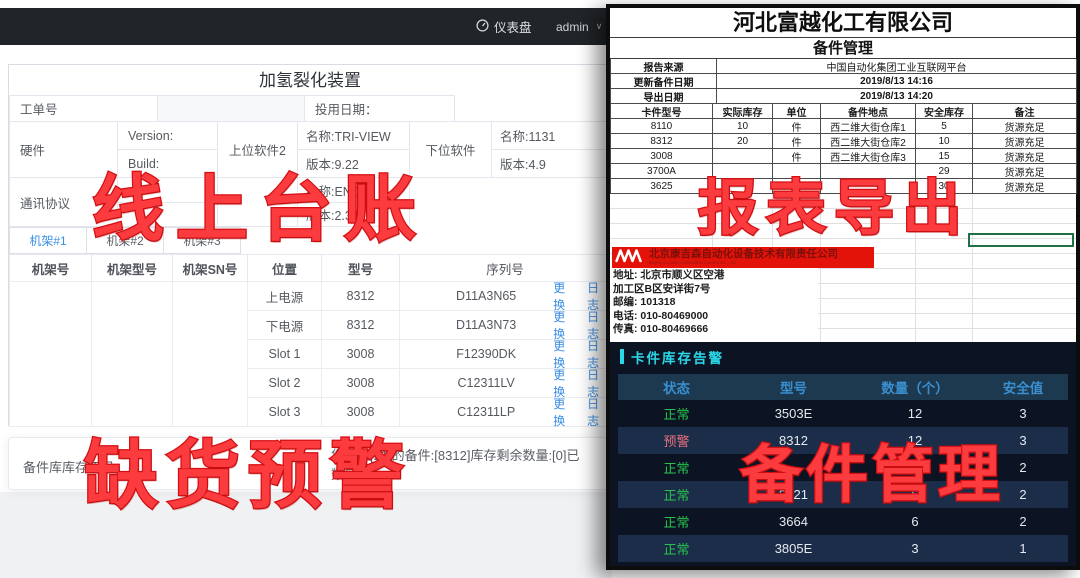 The image size is (1080, 578). What do you see at coordinates (915, 388) in the screenshot?
I see `alert-col-qty: 数量（个）` at bounding box center [915, 388].